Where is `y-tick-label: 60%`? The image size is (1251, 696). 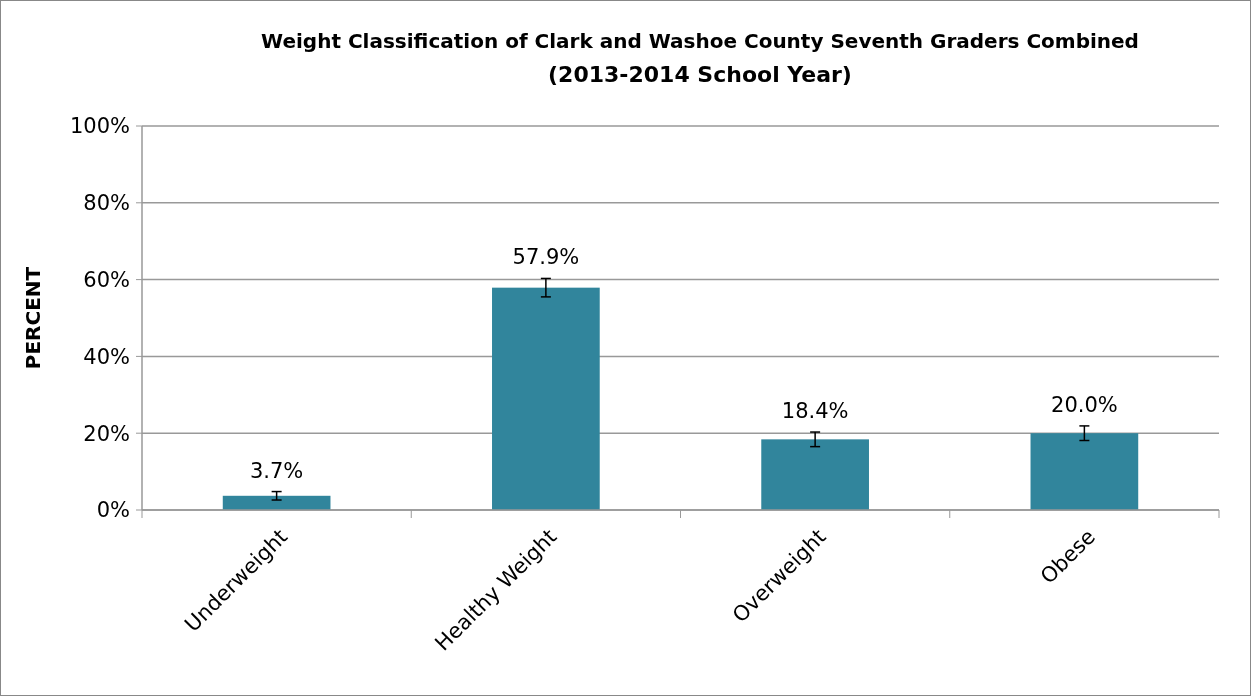
y-tick-label: 60% is located at coordinates (106, 279).